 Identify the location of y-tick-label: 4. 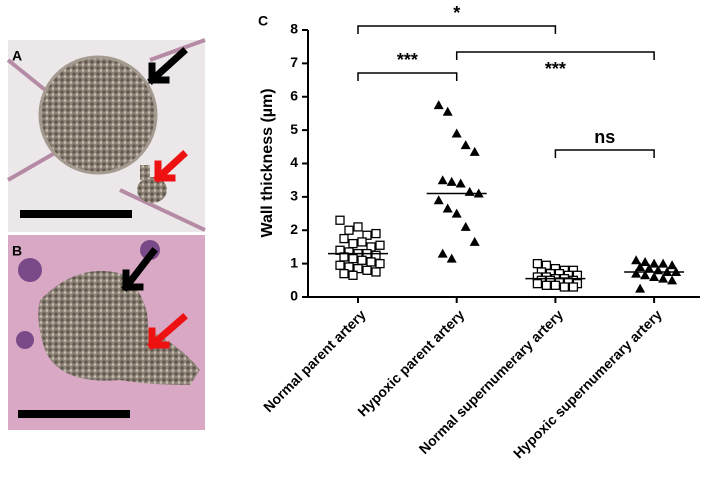
(294, 162).